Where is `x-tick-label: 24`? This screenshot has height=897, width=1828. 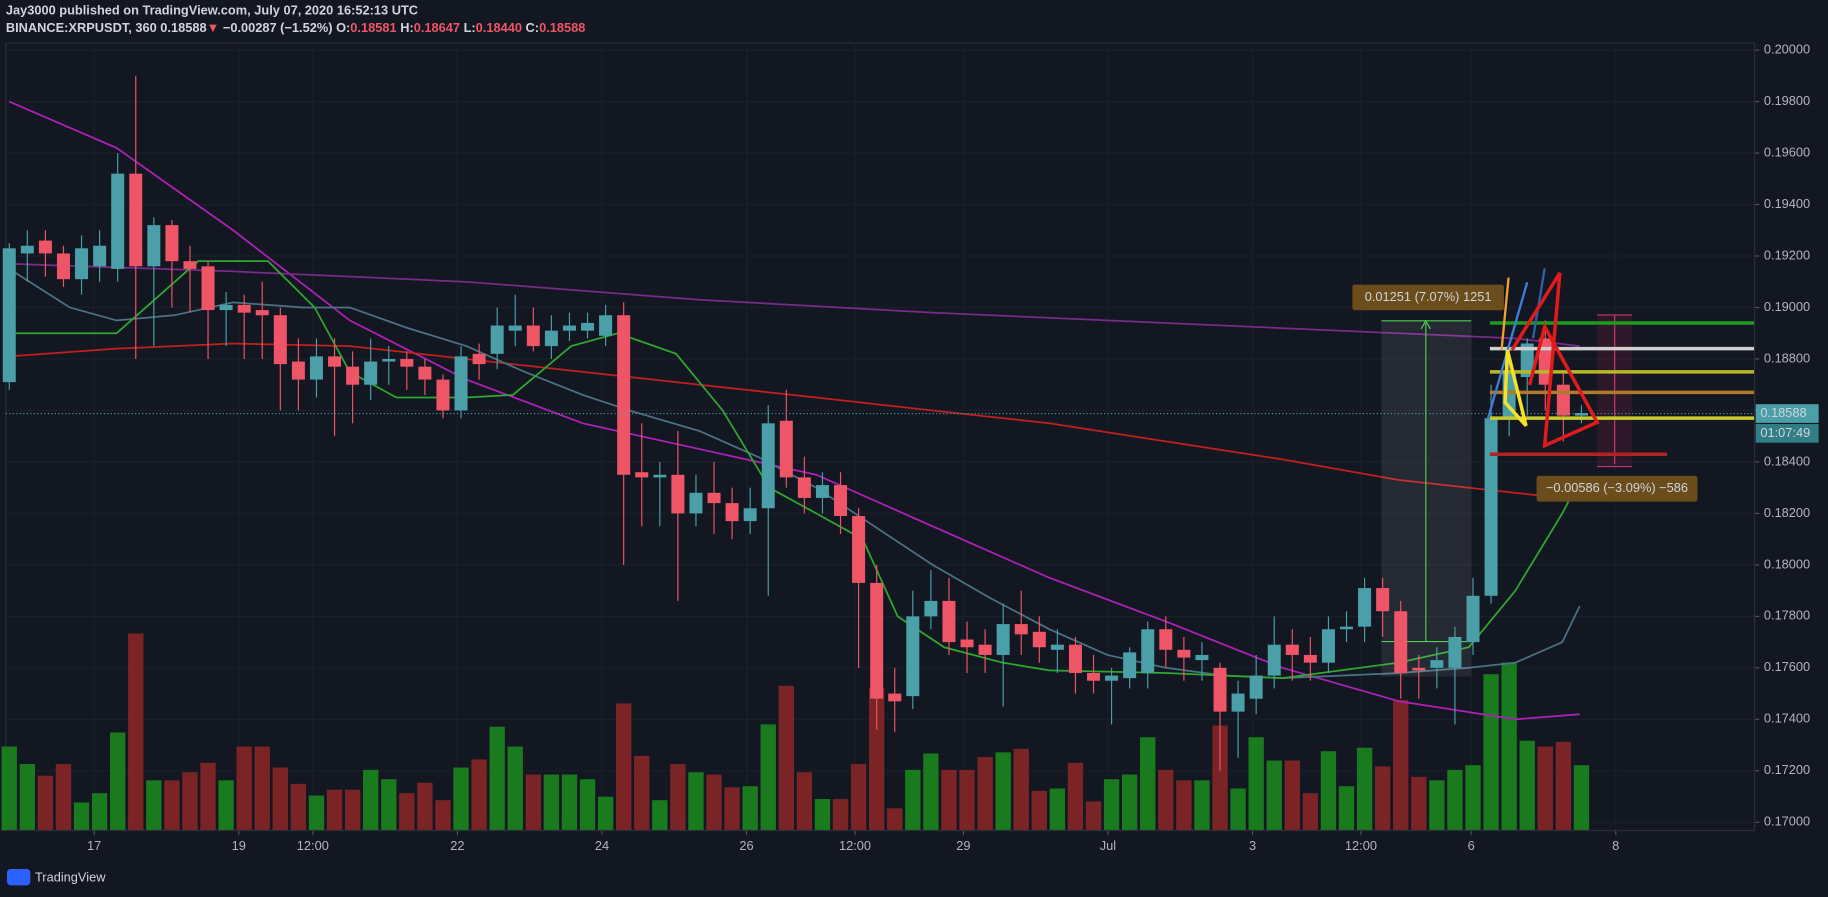 x-tick-label: 24 is located at coordinates (602, 845).